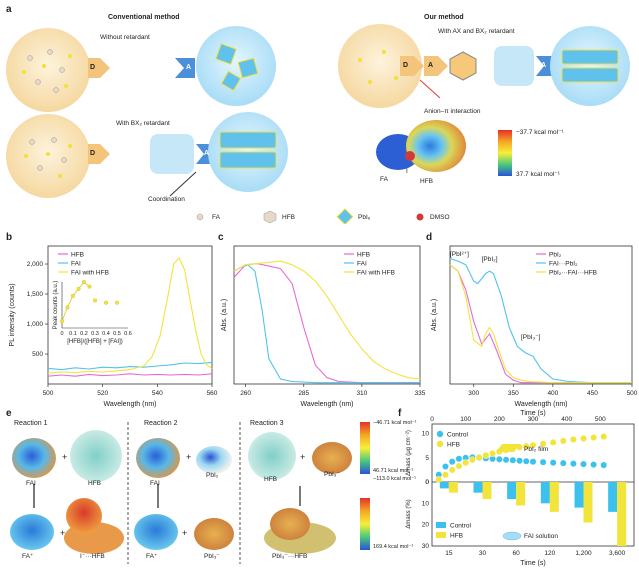 The height and width of the screenshot is (569, 639). Describe the element at coordinates (583, 553) in the screenshot. I see `f-bottom-xtick-label: 1,200` at that location.